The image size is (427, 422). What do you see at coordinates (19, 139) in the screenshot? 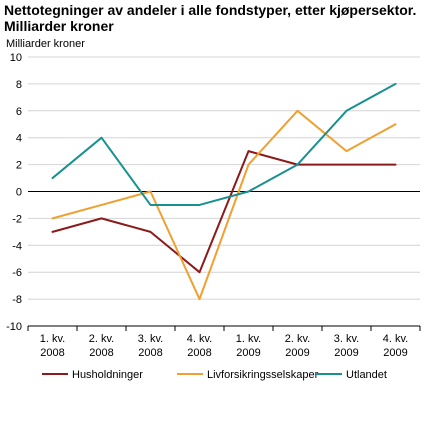
I see `y-tick-label: 4` at bounding box center [19, 139].